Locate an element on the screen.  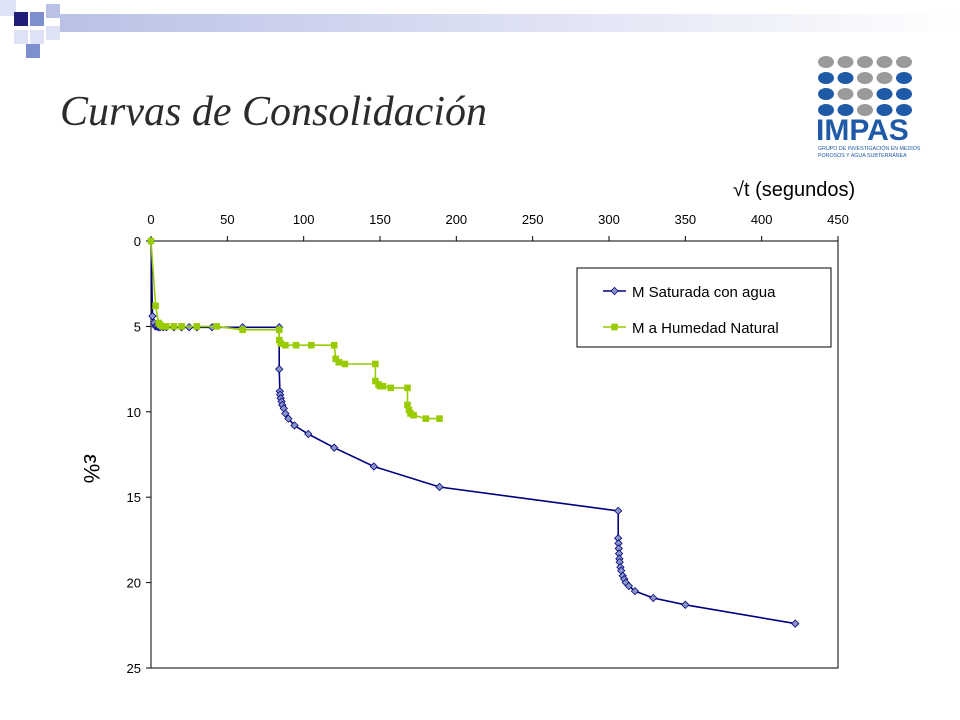
y-tick-label: 20 is located at coordinates (134, 583).